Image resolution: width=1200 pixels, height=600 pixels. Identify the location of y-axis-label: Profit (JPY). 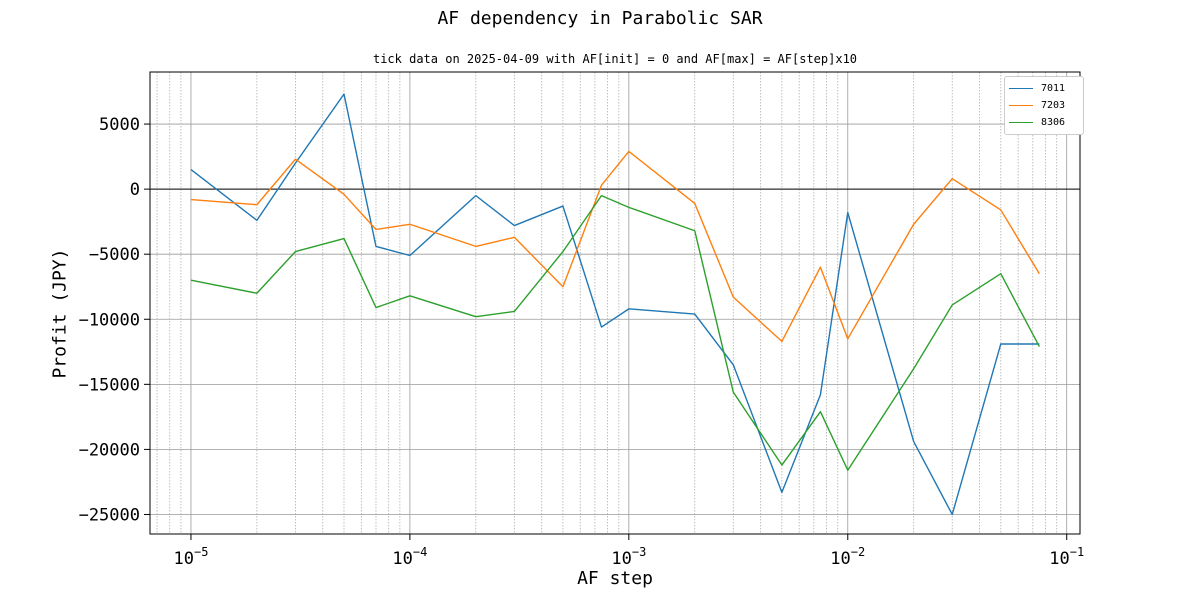
(60, 313).